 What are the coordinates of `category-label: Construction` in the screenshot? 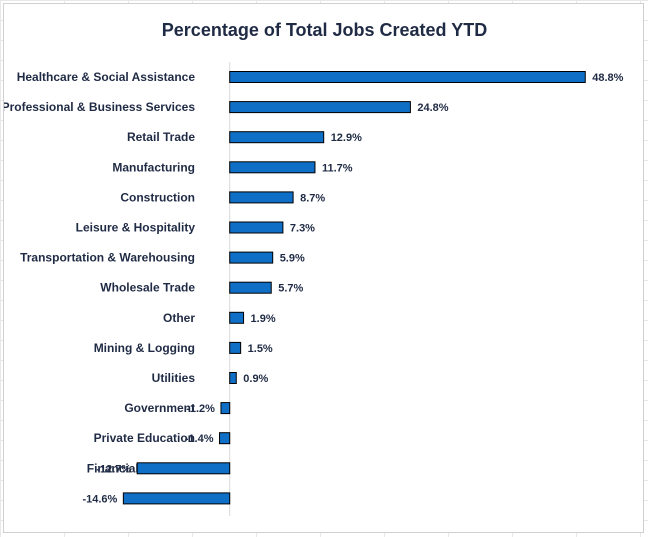 It's located at (157, 197).